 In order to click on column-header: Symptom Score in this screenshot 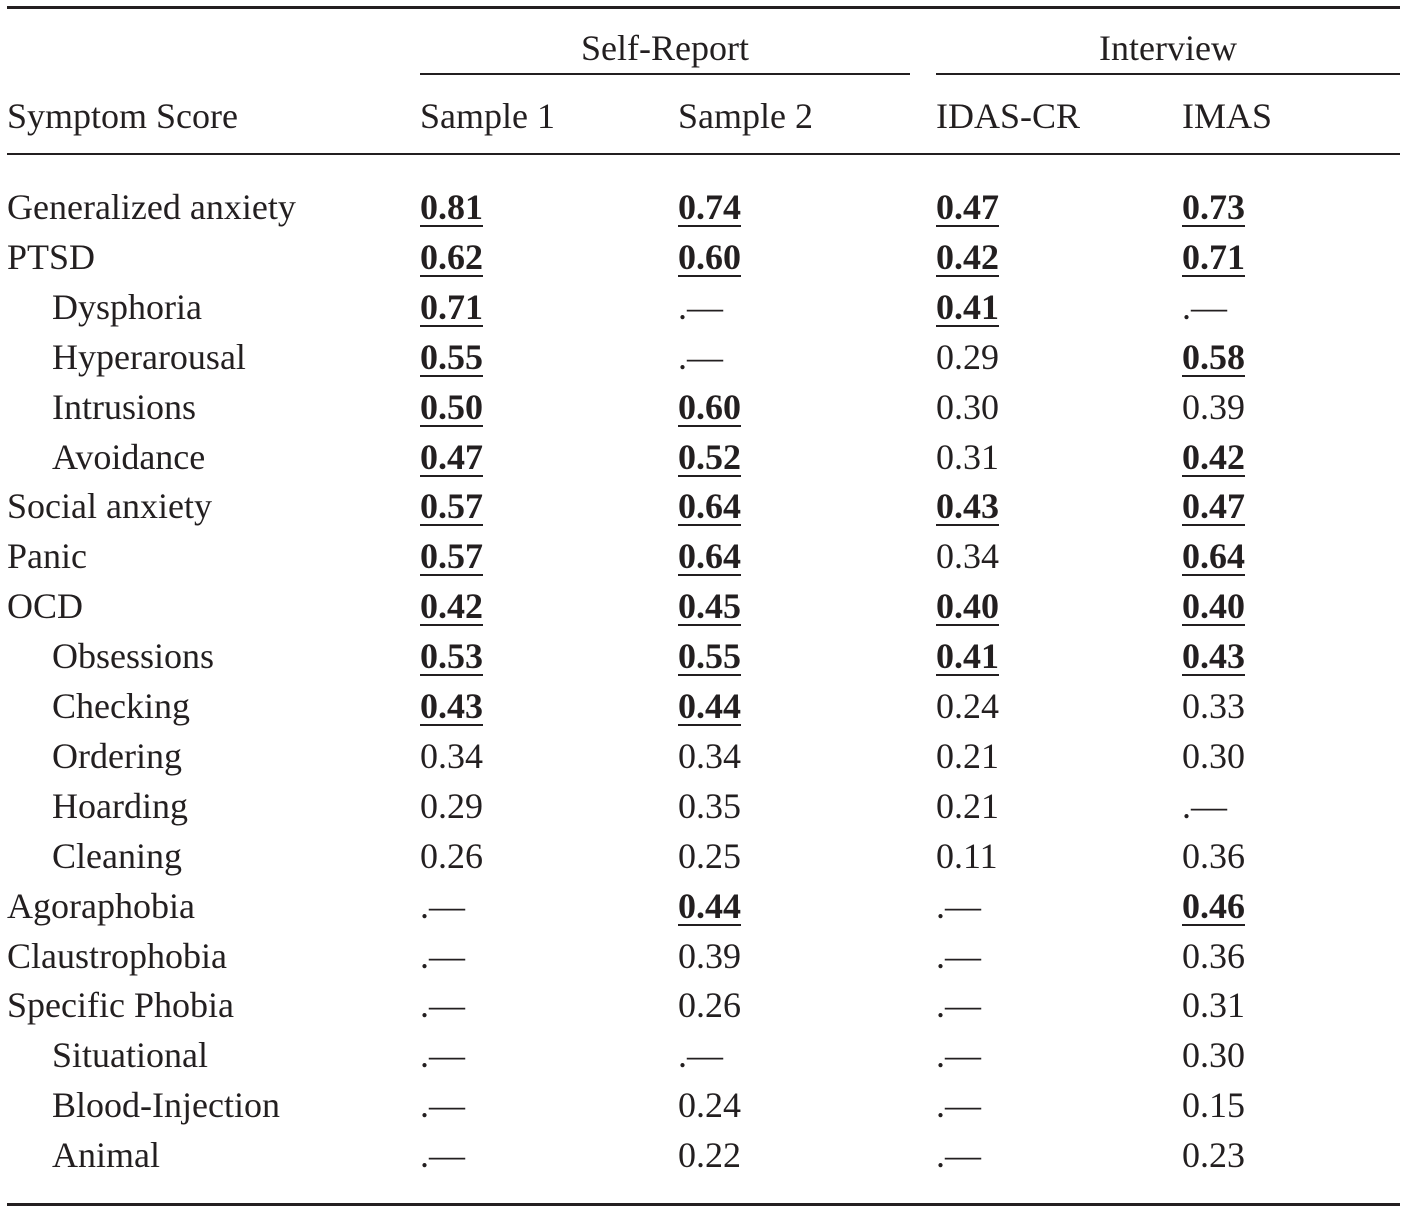, I will do `click(122, 116)`.